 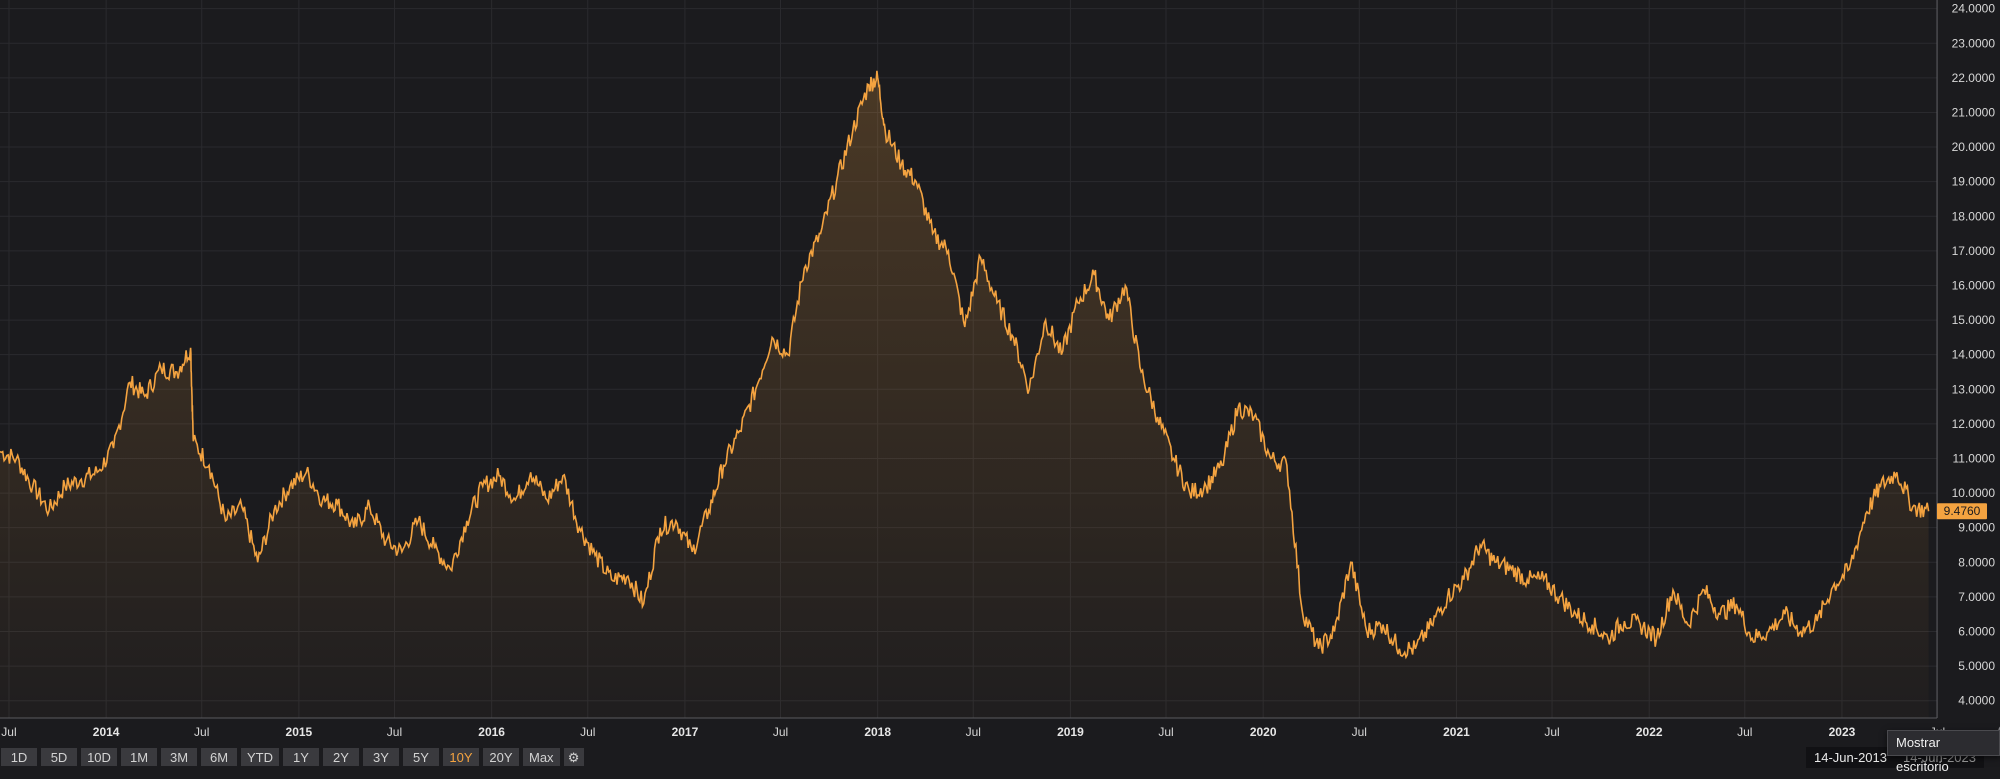 I want to click on date-range-start: 14-Jun-2013, so click(x=1850, y=757).